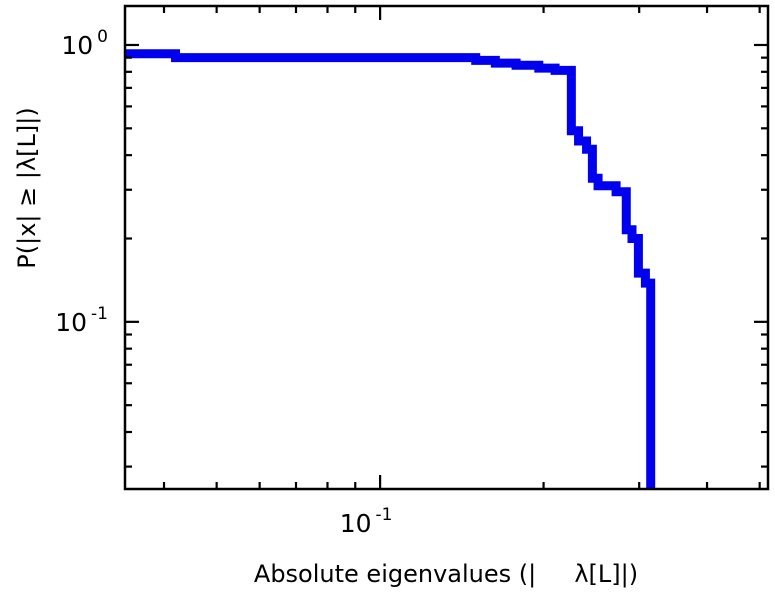 The width and height of the screenshot is (775, 600). Describe the element at coordinates (27, 188) in the screenshot. I see `y-axis-title: P(|x| ≥ |λ[L]|)` at that location.